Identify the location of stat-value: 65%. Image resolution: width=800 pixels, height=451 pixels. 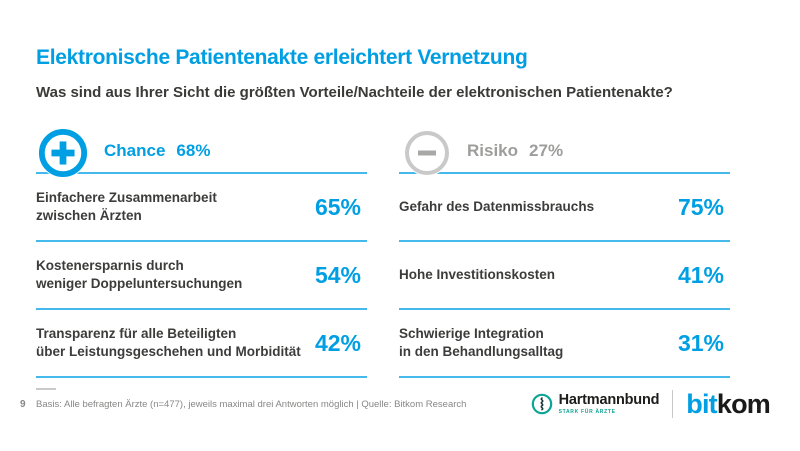
(337, 206).